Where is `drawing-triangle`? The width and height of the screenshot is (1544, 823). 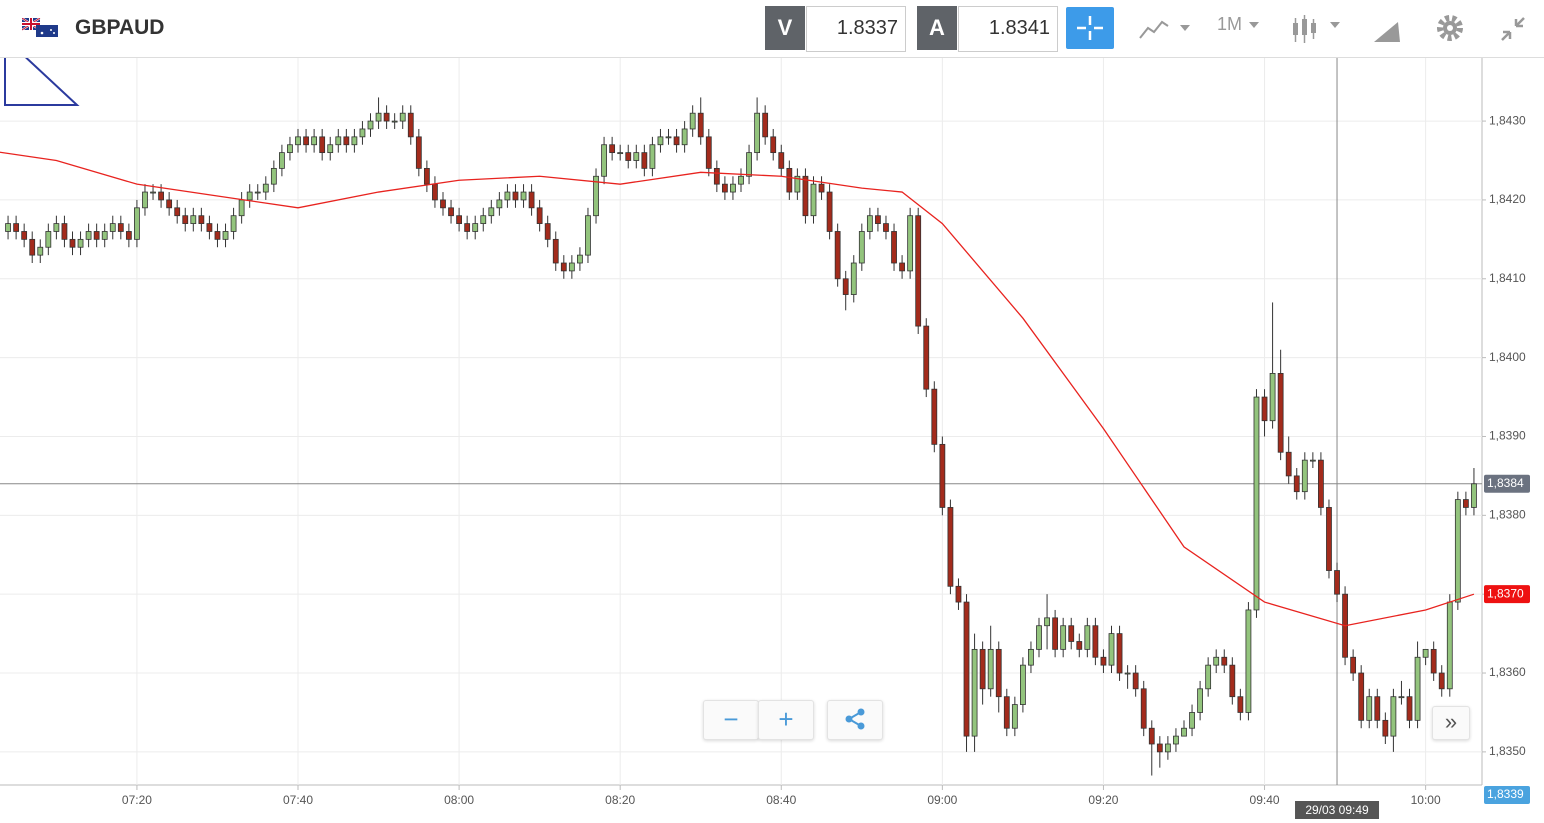 drawing-triangle is located at coordinates (42, 82).